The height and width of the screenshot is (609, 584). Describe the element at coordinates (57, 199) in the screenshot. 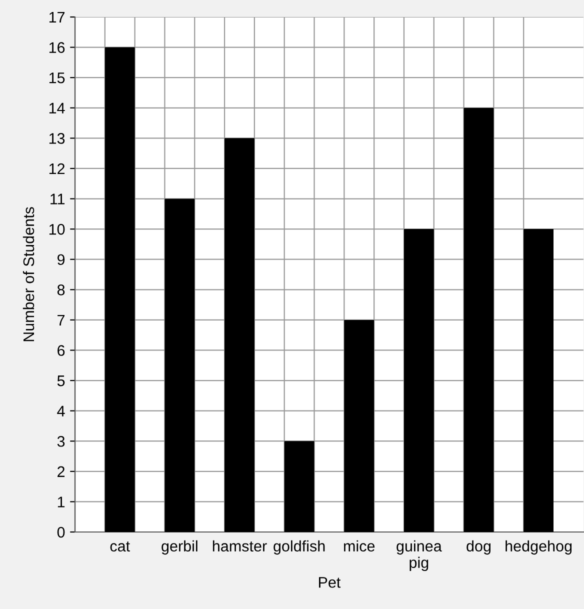

I see `y-tick-label: 11` at that location.